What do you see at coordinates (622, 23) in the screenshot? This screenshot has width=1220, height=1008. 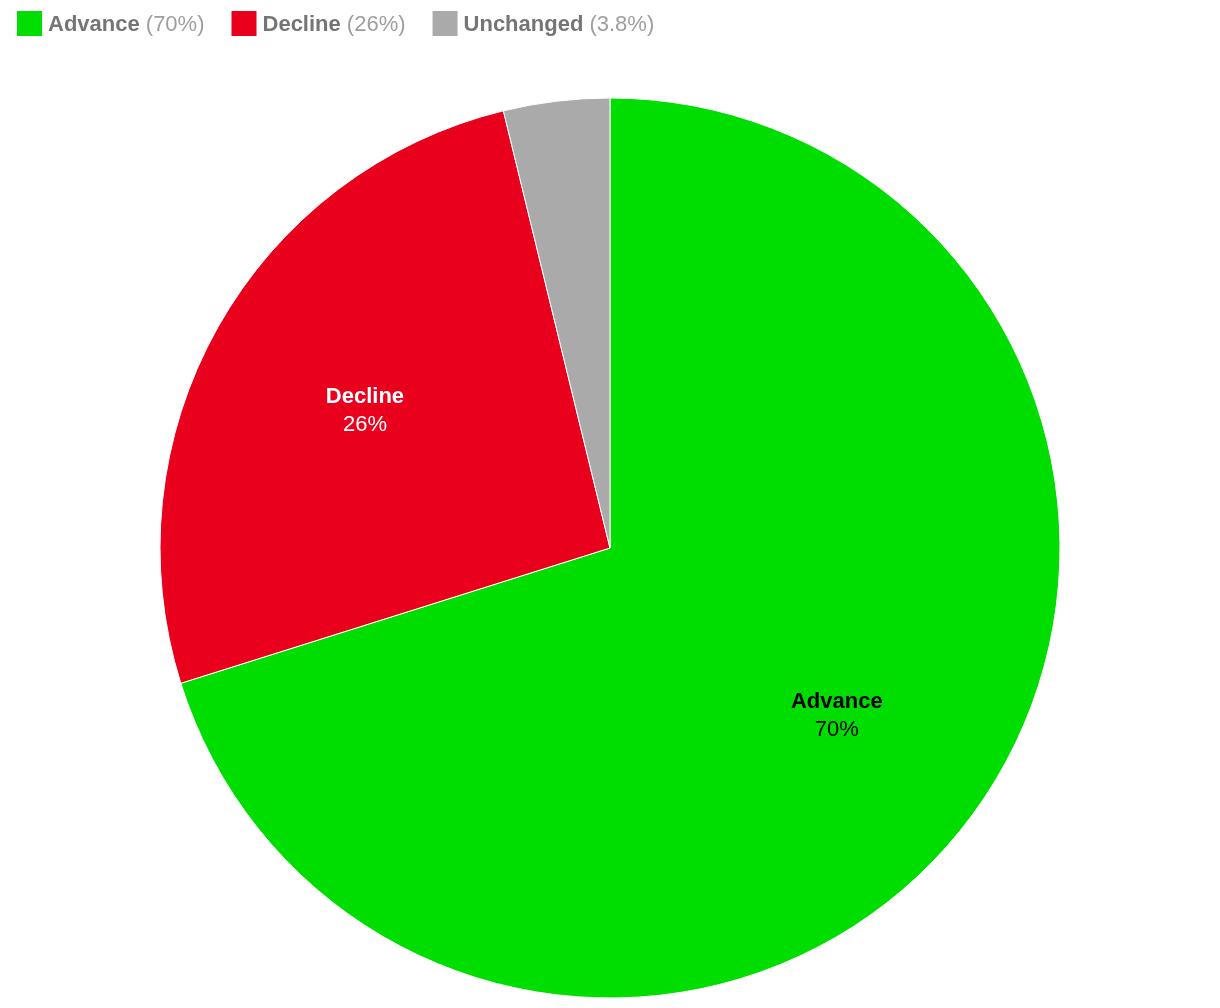 I see `text: (3.8%)` at bounding box center [622, 23].